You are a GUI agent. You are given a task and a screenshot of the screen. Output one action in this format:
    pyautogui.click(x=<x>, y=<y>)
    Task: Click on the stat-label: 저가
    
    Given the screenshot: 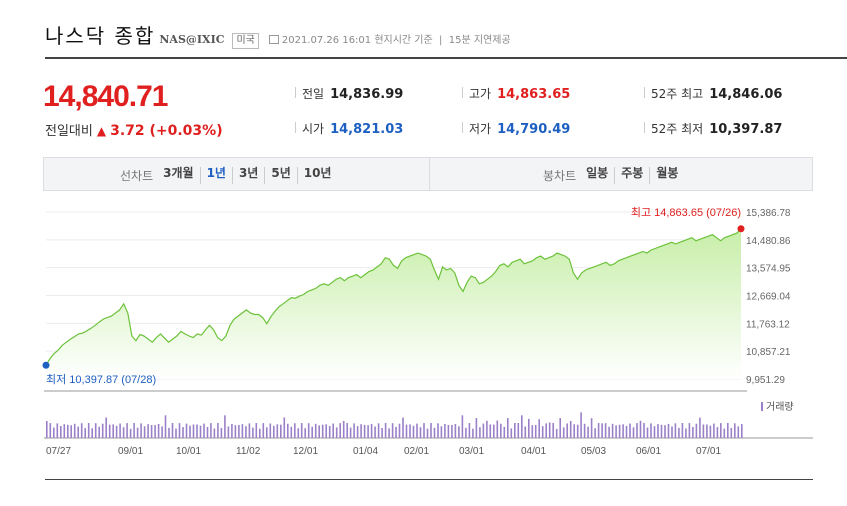 What is the action you would take?
    pyautogui.click(x=480, y=129)
    